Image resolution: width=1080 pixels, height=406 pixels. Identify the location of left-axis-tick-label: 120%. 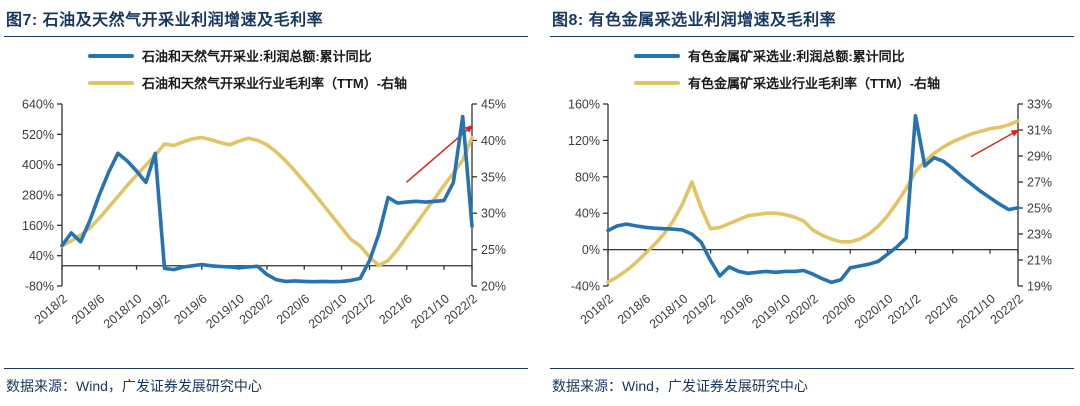
(584, 141).